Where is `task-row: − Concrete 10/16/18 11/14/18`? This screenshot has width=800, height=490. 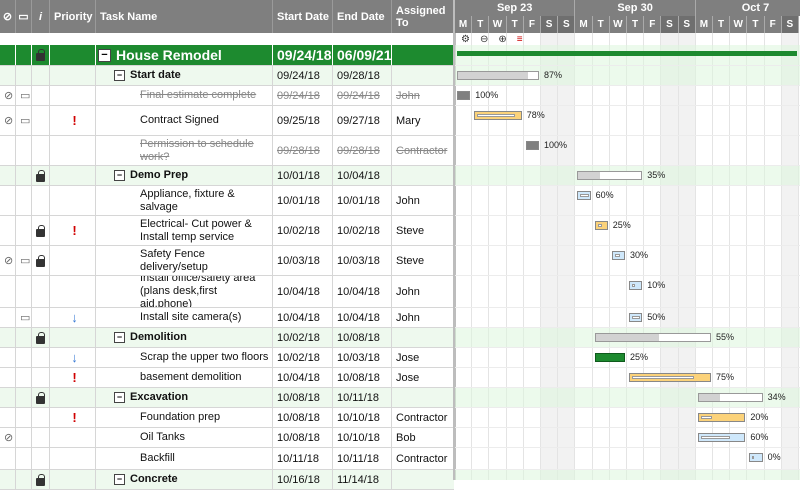
task-row: − Concrete 10/16/18 11/14/18 is located at coordinates (227, 480).